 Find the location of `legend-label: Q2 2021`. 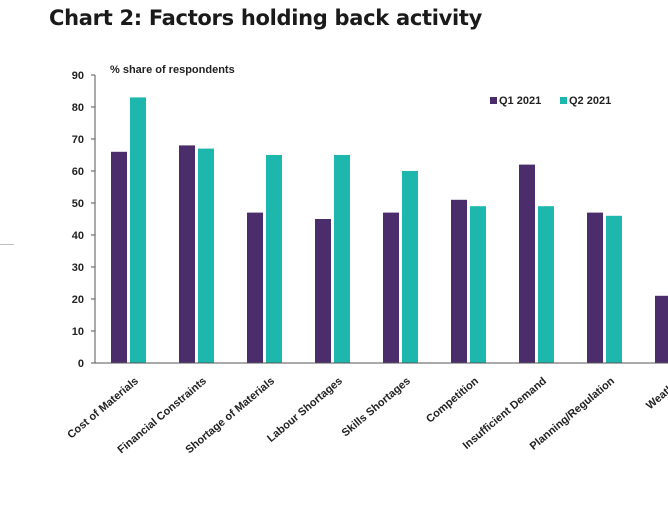

legend-label: Q2 2021 is located at coordinates (590, 101).